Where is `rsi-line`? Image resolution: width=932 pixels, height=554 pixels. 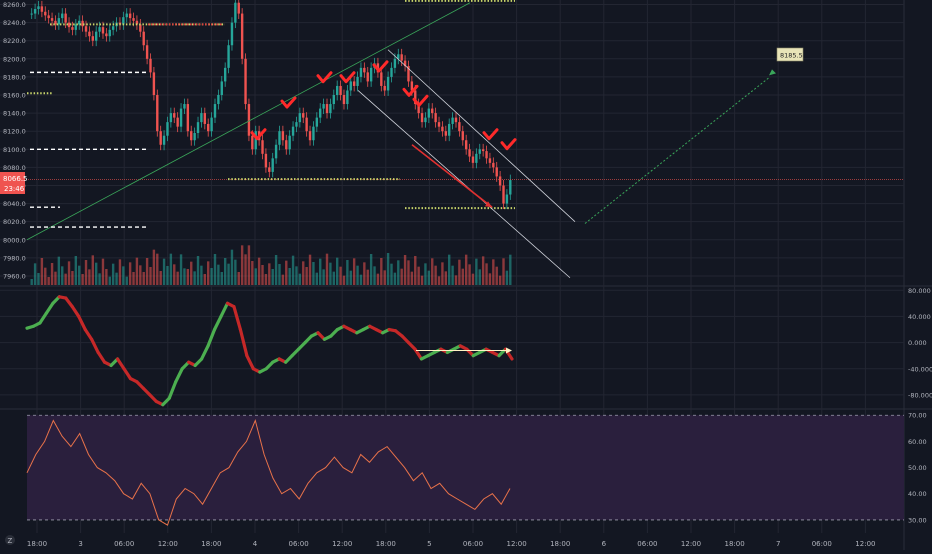
rsi-line is located at coordinates (268, 472).